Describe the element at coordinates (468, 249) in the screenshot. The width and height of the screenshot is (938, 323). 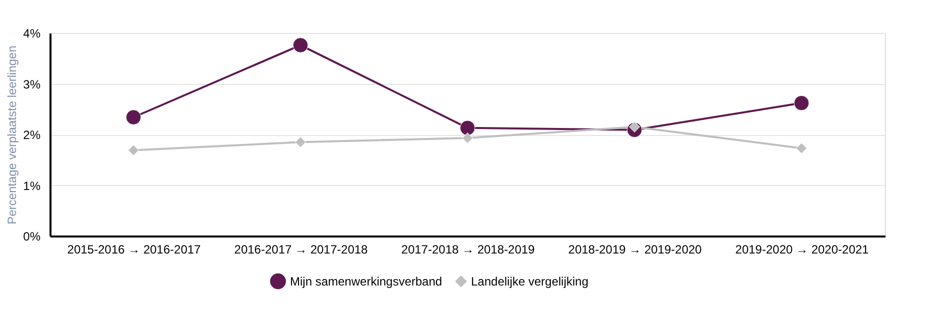
I see `x-tick-label: 2017-2018 → 2018-2019` at that location.